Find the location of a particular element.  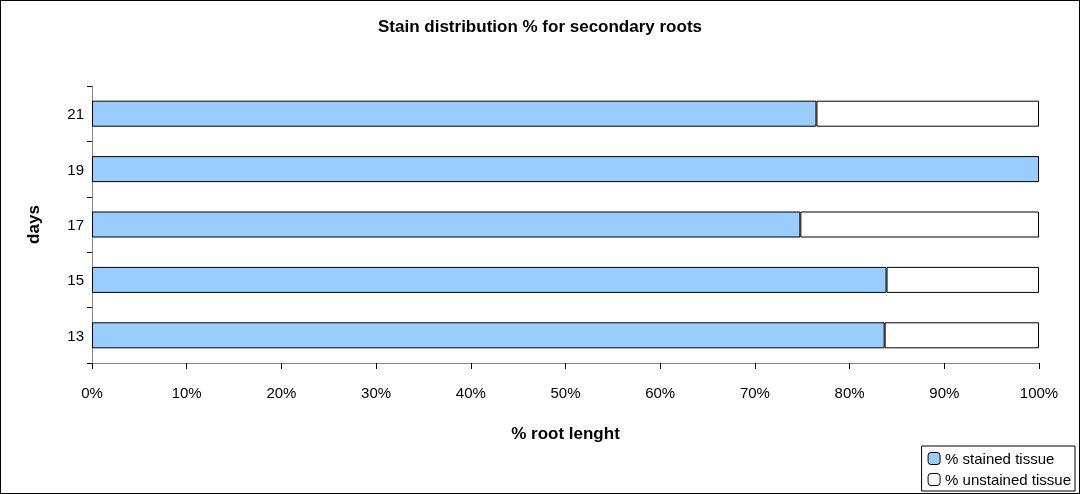

y-tick-label: 15 is located at coordinates (75, 280).